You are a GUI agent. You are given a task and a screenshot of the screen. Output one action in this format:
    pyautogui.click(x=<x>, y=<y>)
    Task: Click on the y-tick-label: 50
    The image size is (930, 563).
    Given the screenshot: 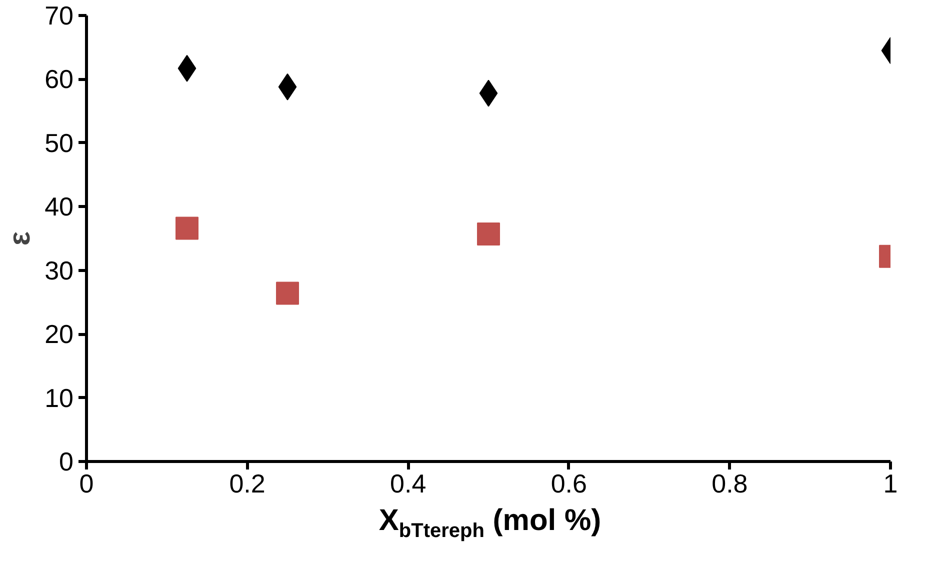 What is the action you would take?
    pyautogui.click(x=59, y=143)
    